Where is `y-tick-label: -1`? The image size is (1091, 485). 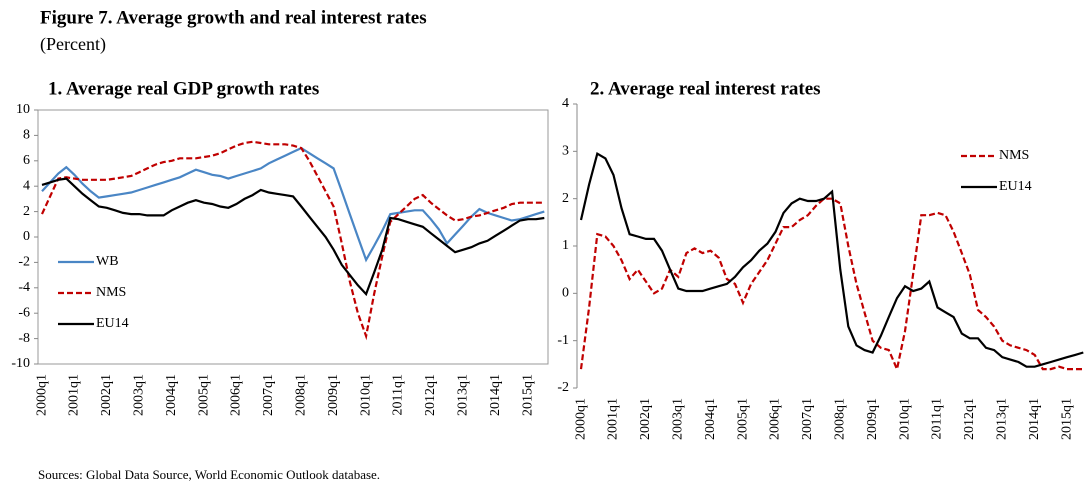 y-tick-label: -1 is located at coordinates (563, 340).